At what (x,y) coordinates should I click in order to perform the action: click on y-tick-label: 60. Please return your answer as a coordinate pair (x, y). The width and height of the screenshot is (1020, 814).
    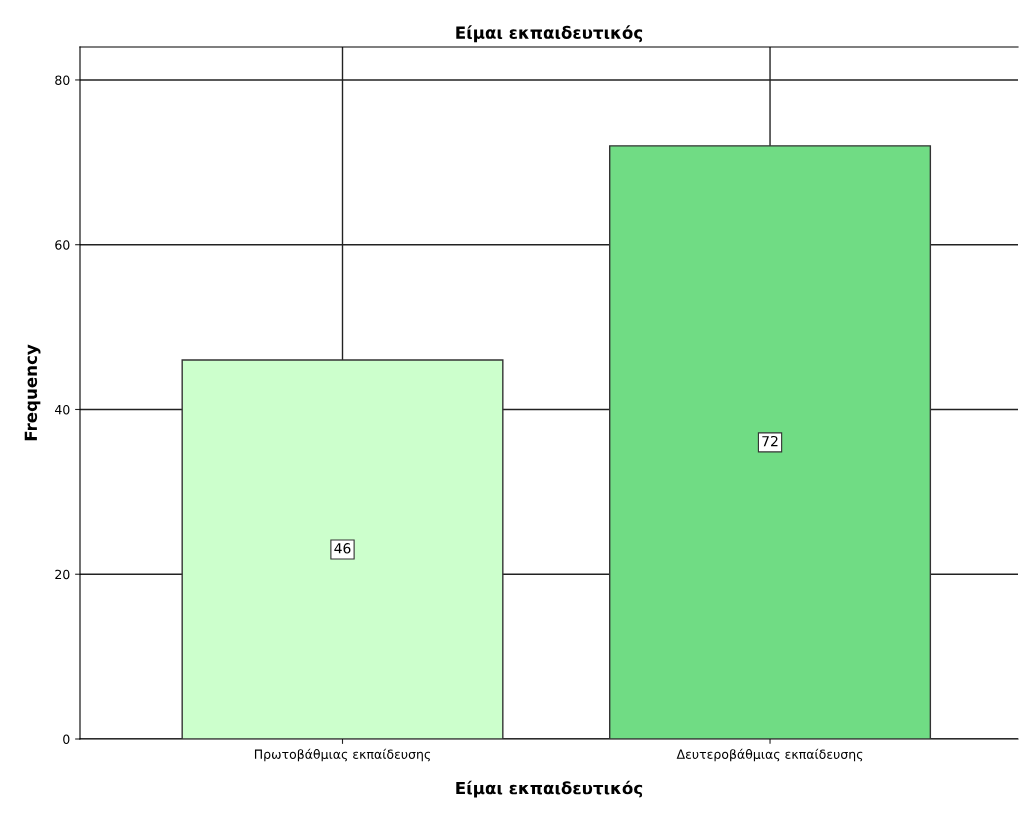
    Looking at the image, I should click on (62, 245).